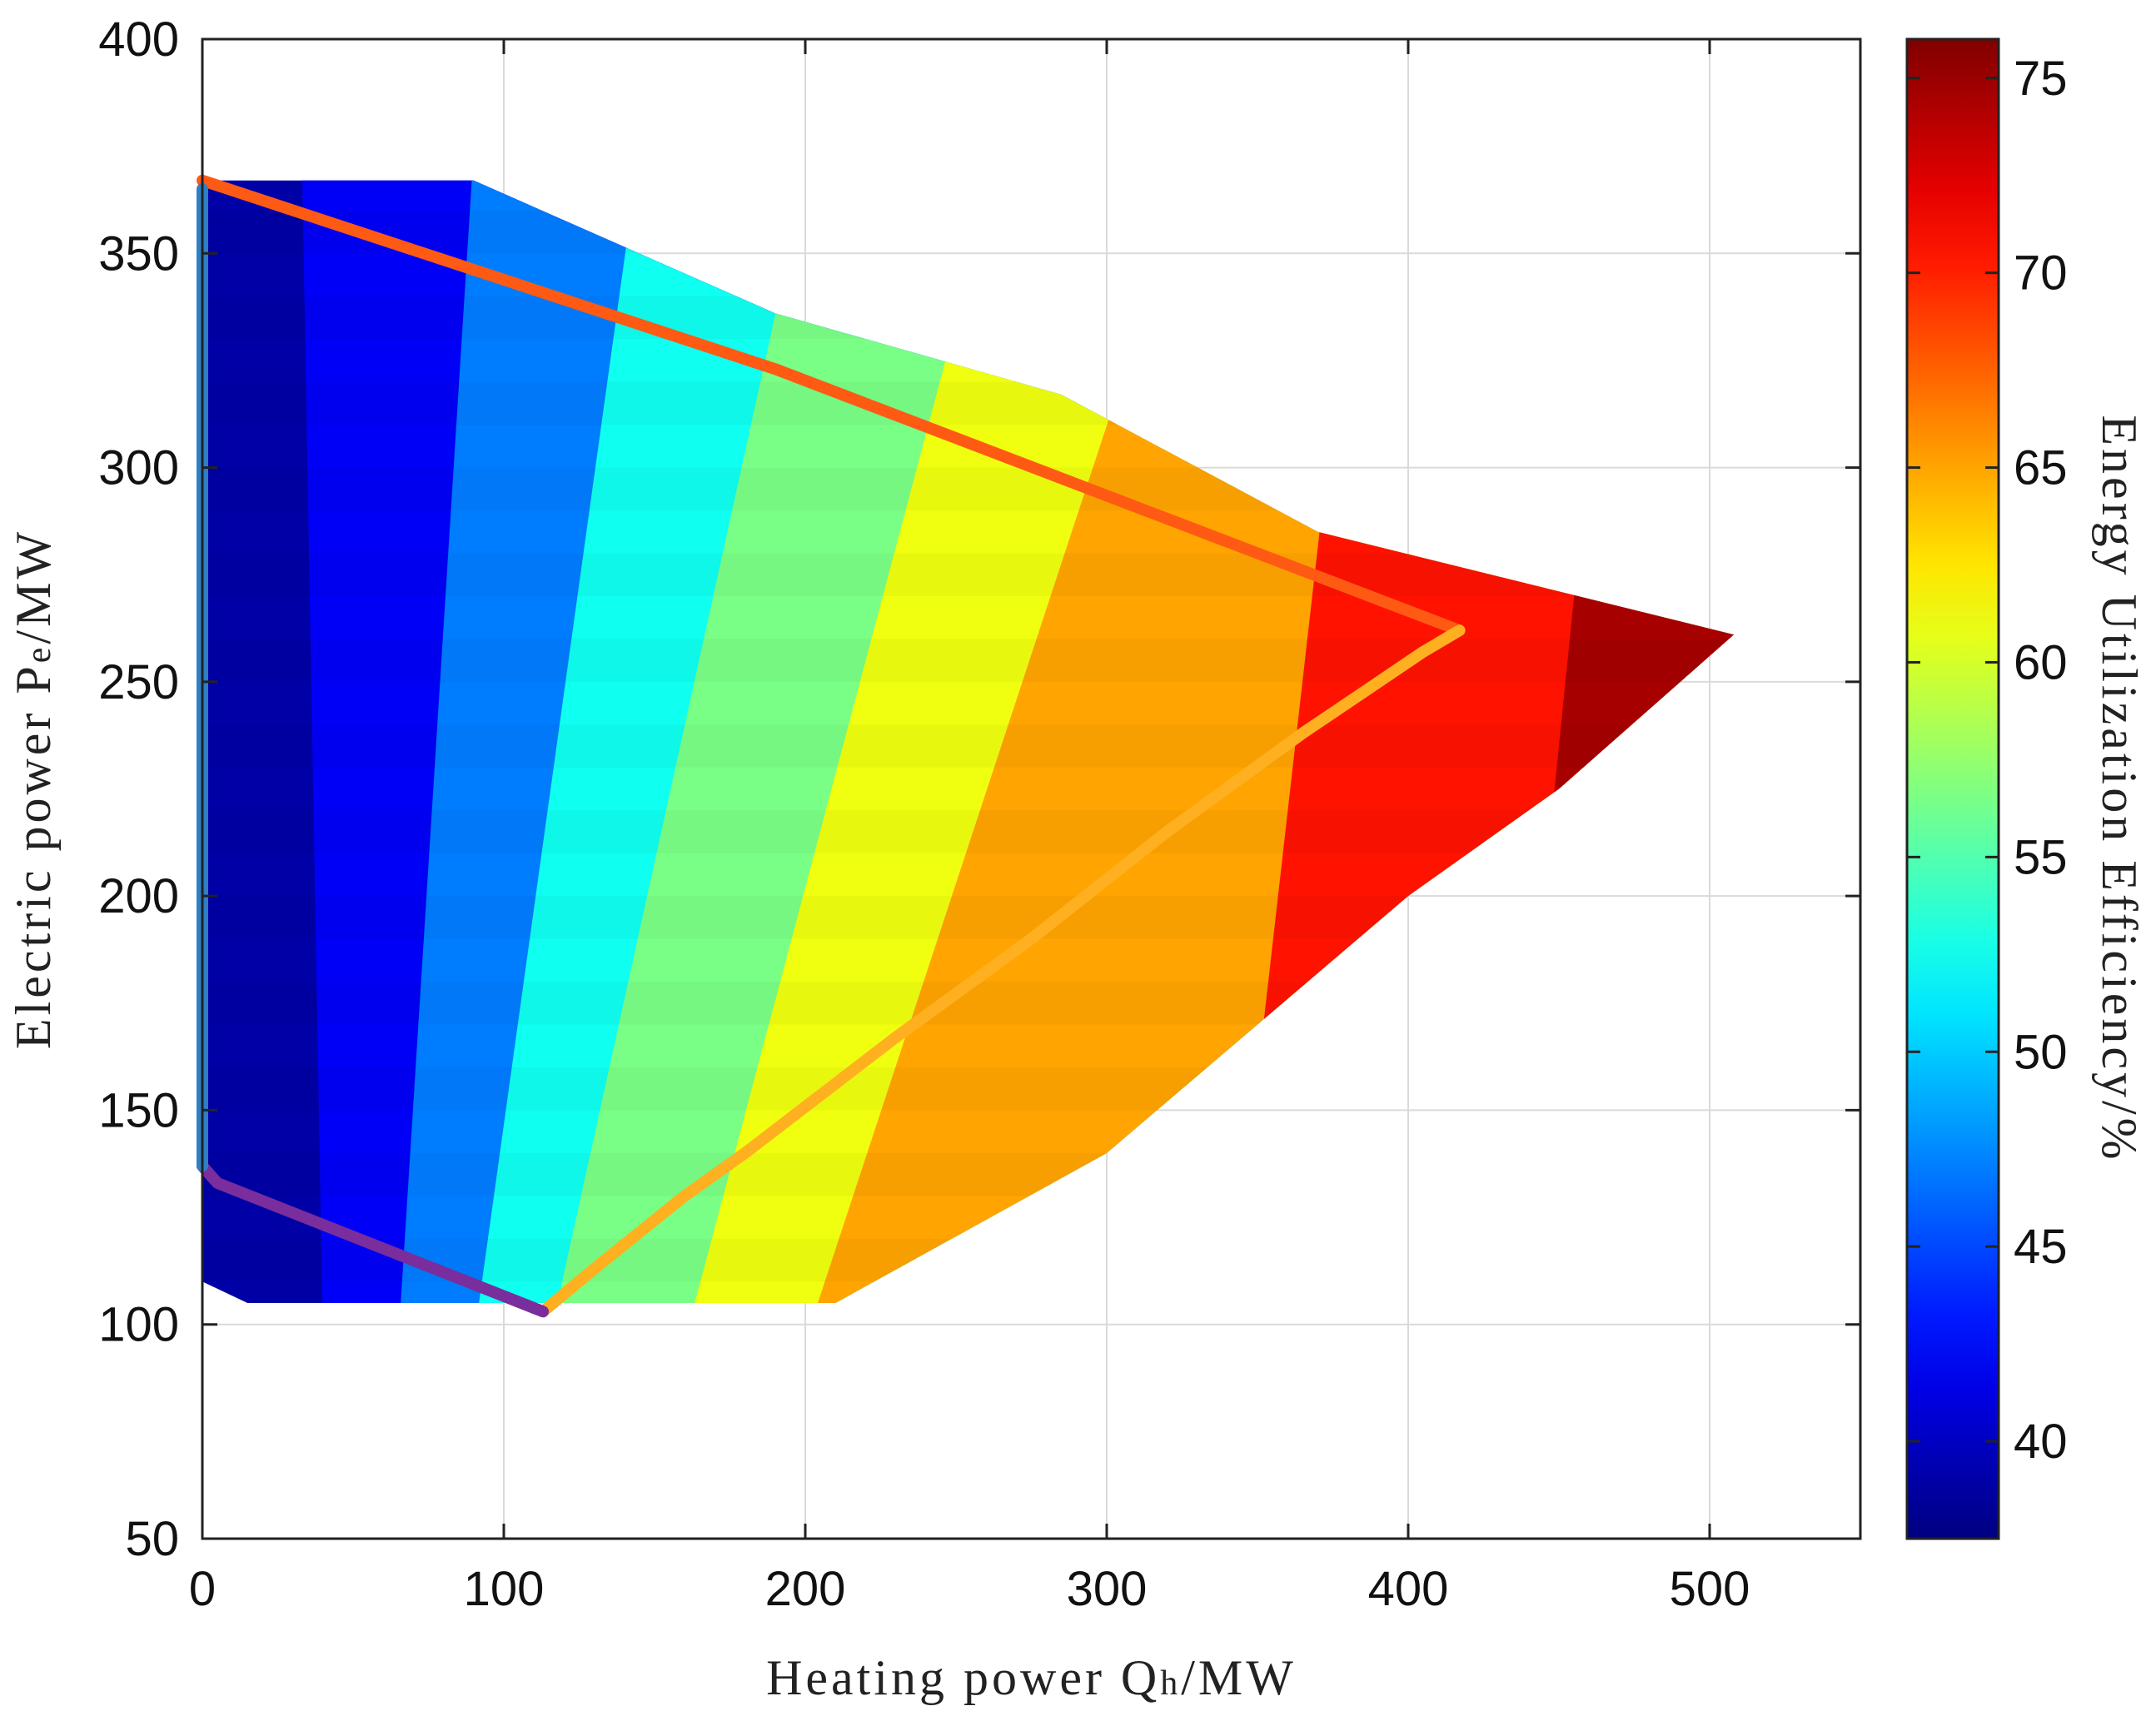  I want to click on x-tick-label: 0, so click(203, 1589).